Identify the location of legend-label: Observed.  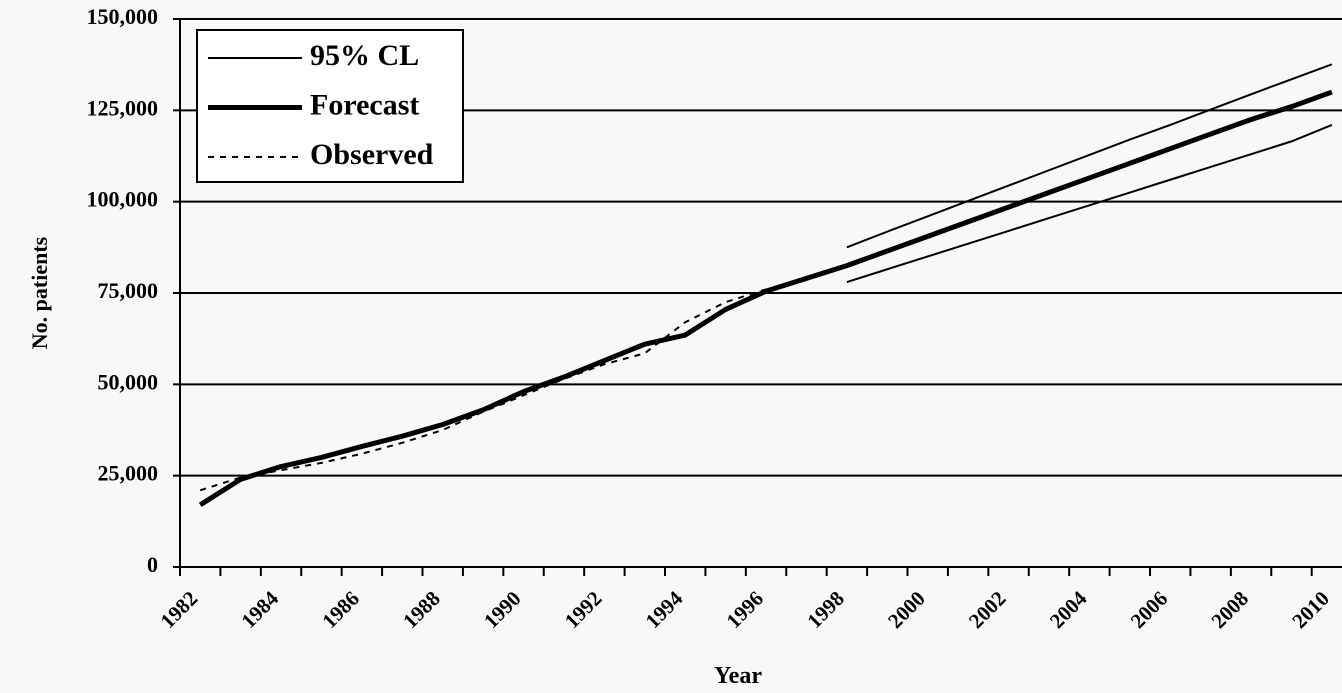
(372, 154).